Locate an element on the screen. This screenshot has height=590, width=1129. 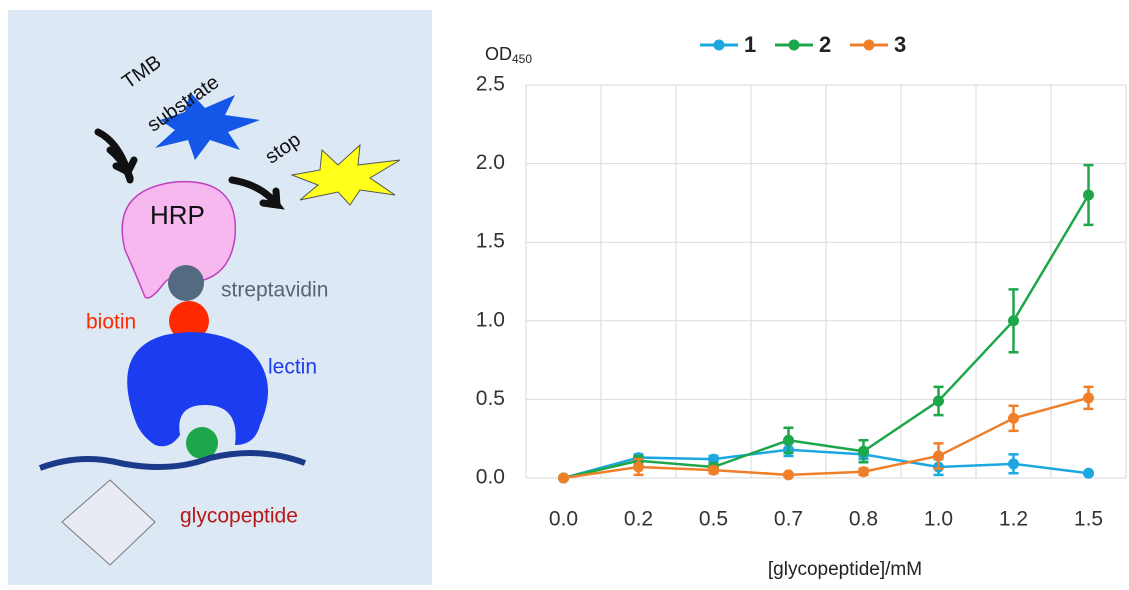
y-axis-label: OD450 is located at coordinates (508, 55).